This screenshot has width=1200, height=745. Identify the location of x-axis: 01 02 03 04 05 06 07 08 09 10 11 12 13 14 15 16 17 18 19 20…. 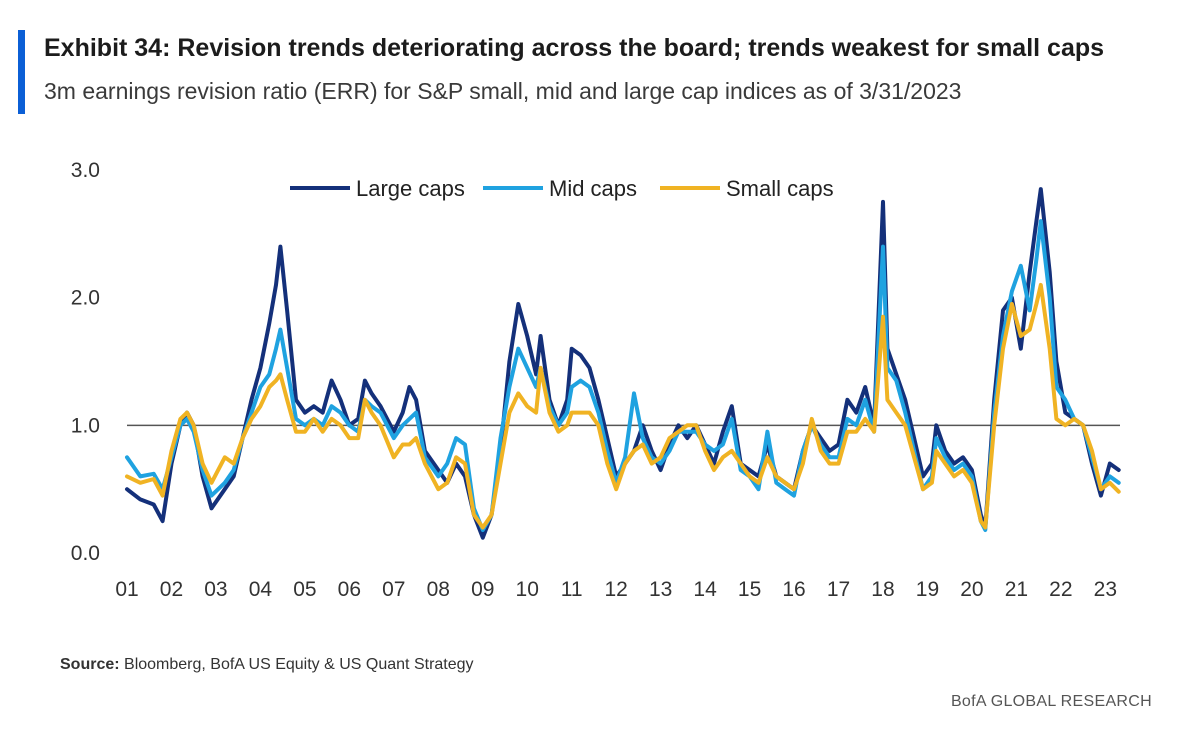
(616, 589).